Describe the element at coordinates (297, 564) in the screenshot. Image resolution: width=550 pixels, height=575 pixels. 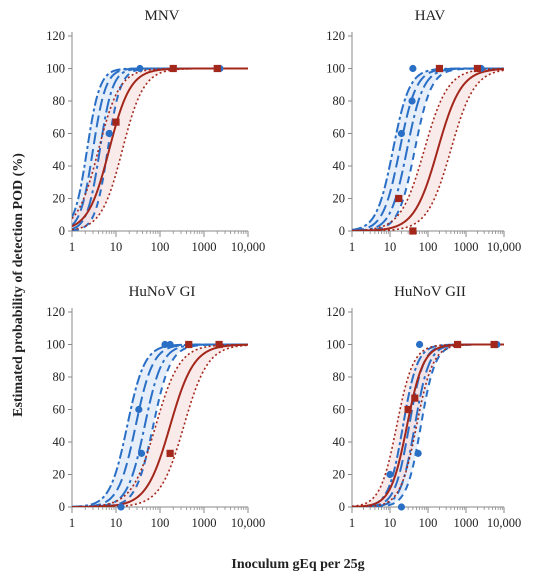
I see `x-axis-title: Inoculum gEq per 25g` at that location.